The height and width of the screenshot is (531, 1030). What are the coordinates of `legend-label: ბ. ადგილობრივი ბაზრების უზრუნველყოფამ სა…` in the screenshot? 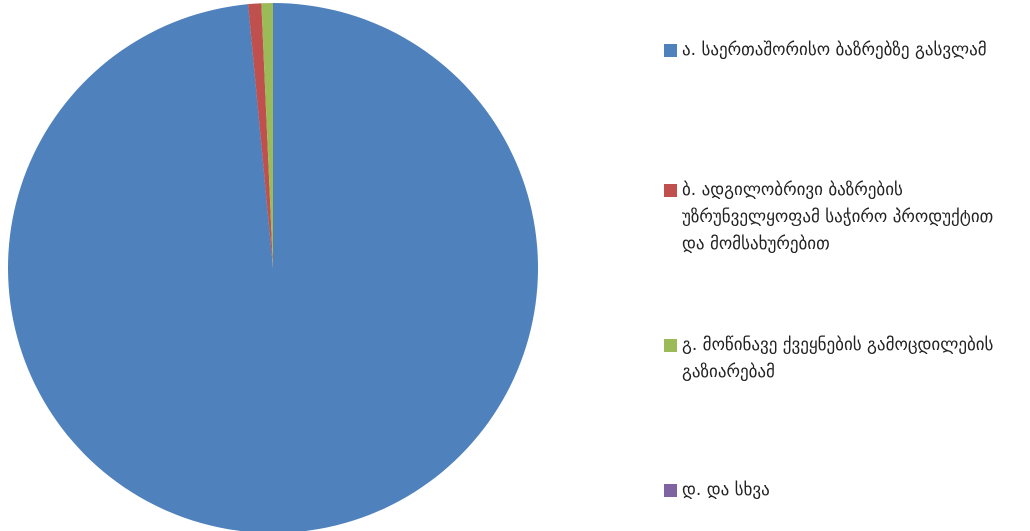 It's located at (838, 217).